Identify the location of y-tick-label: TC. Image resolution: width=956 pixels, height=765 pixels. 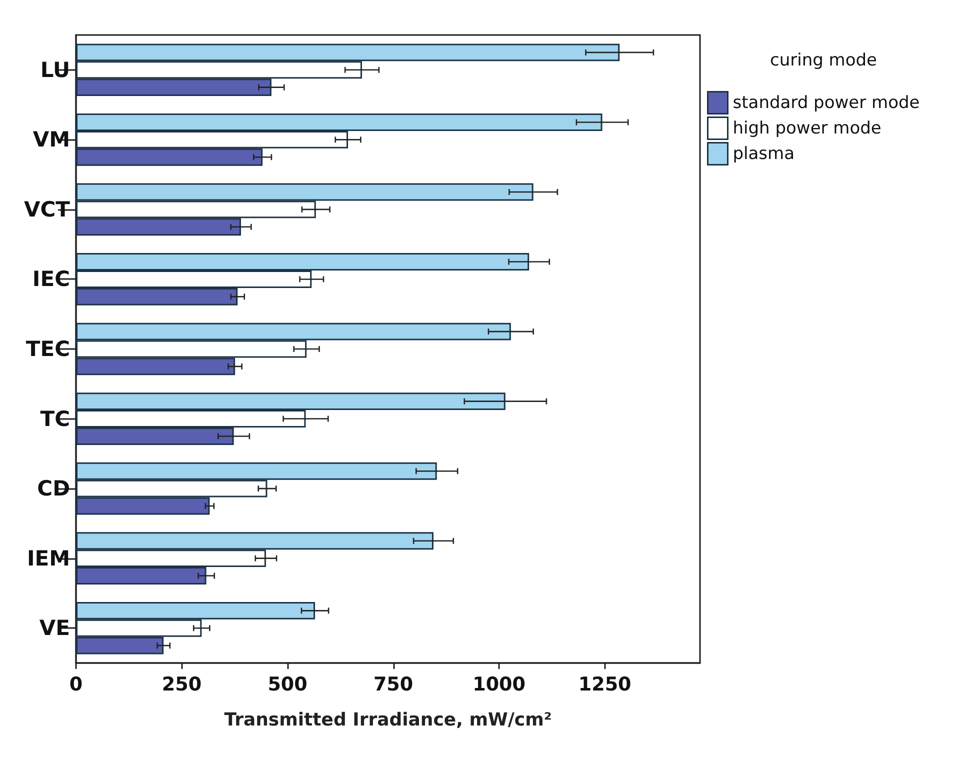
(55, 418).